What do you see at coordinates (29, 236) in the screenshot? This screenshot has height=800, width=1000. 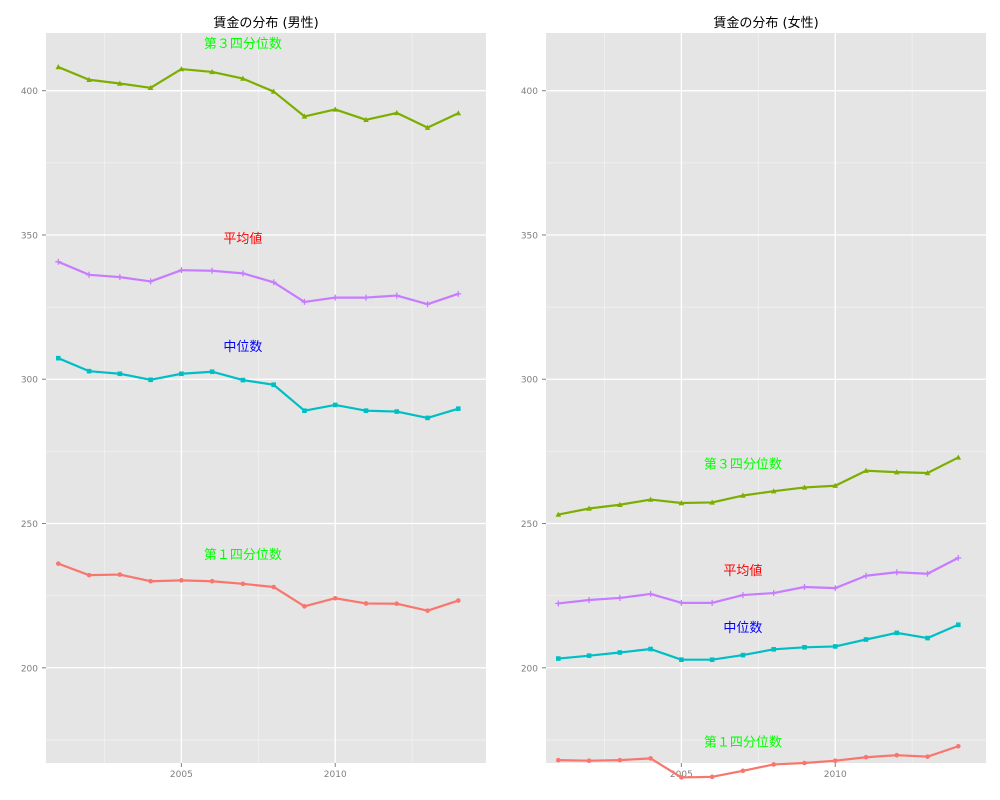 I see `y-tick-label: 350` at bounding box center [29, 236].